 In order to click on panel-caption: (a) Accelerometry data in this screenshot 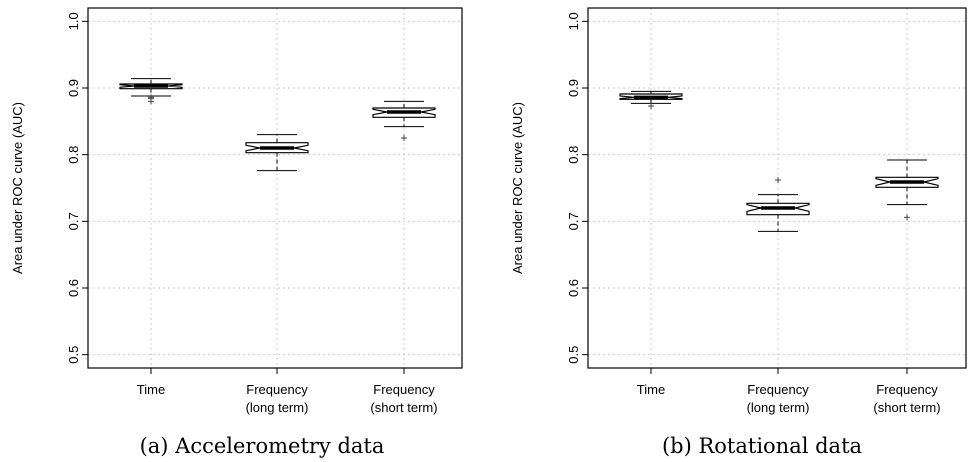, I will do `click(262, 446)`.